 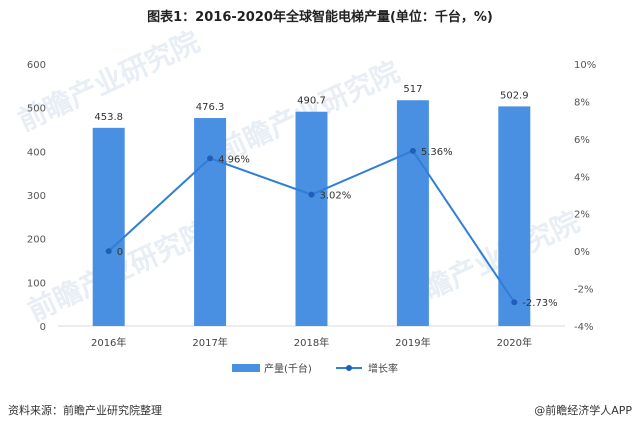 What do you see at coordinates (311, 342) in the screenshot?
I see `x-tick-label: 2018年` at bounding box center [311, 342].